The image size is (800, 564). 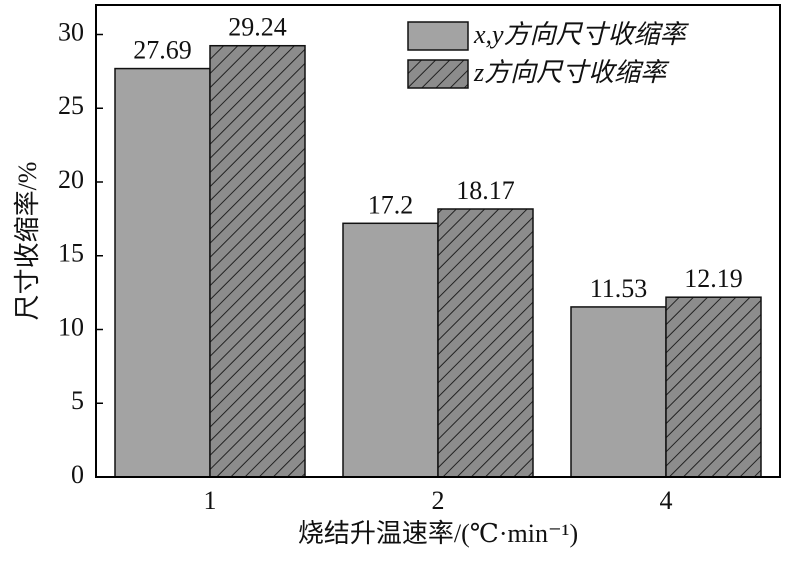 What do you see at coordinates (77, 474) in the screenshot?
I see `y-tick-label: 0` at bounding box center [77, 474].